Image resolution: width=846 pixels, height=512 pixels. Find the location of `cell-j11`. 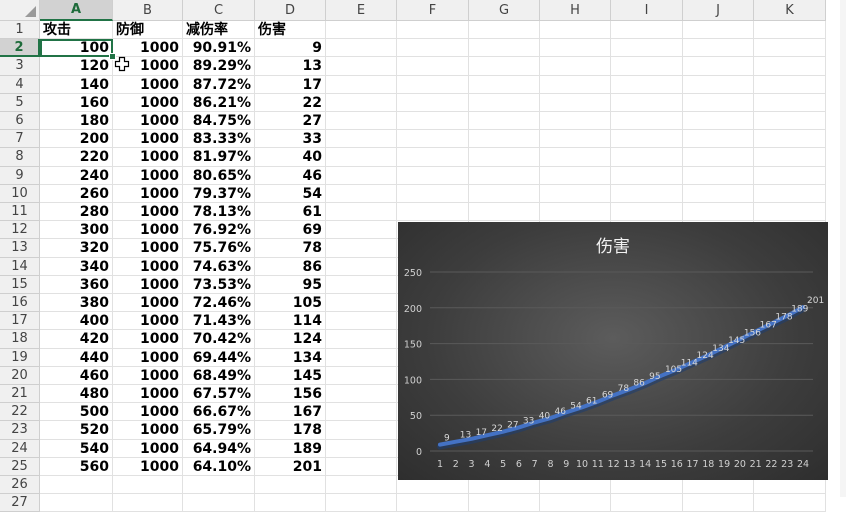

cell-j11 is located at coordinates (718, 212).